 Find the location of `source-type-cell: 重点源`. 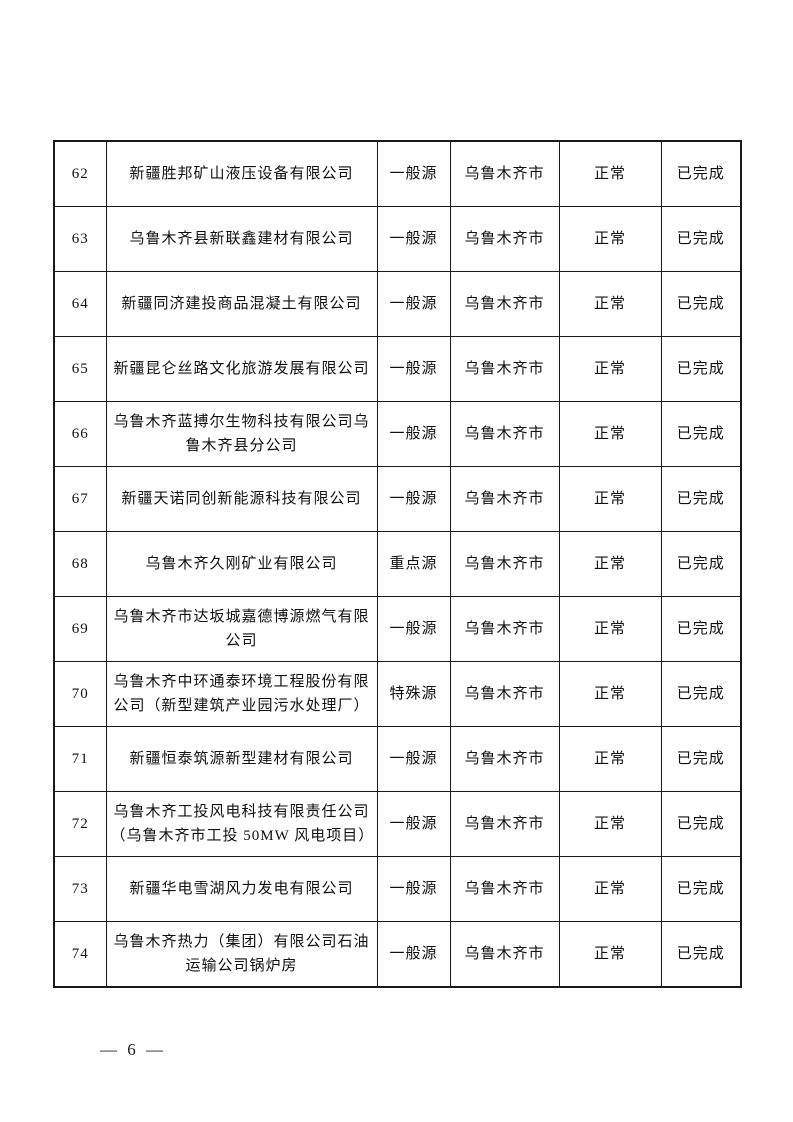

source-type-cell: 重点源 is located at coordinates (413, 564).